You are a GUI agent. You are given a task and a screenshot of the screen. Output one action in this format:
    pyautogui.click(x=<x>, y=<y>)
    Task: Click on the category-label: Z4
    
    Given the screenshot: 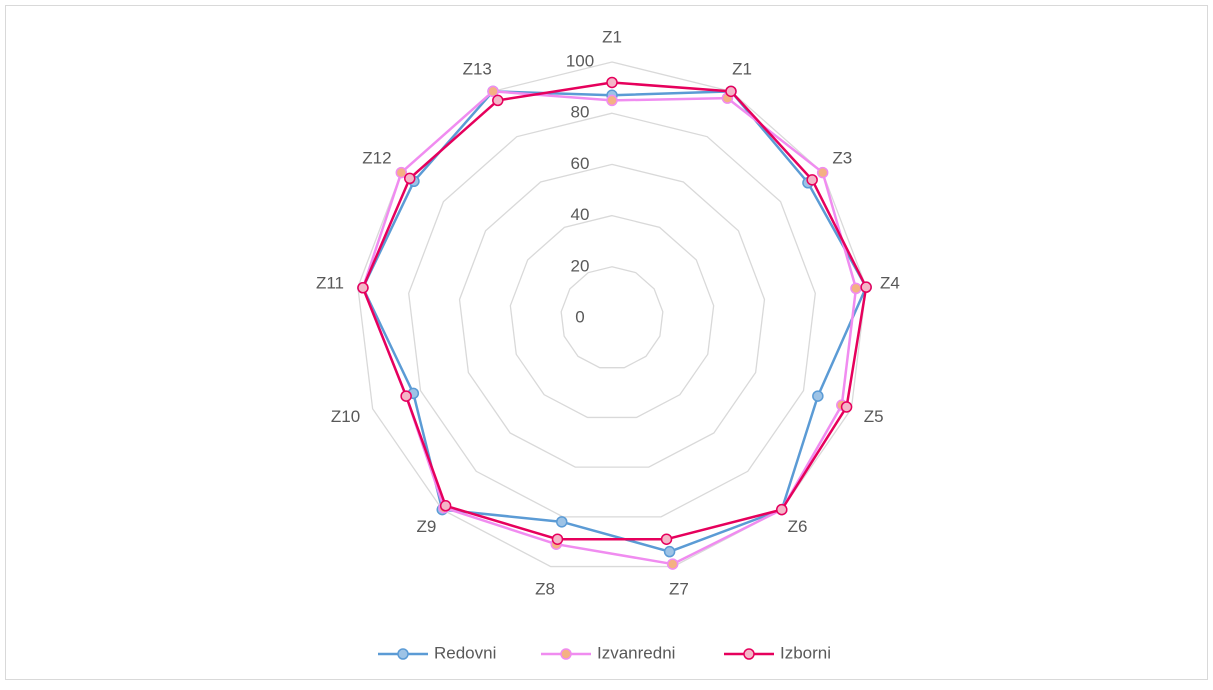 What is the action you would take?
    pyautogui.click(x=890, y=283)
    